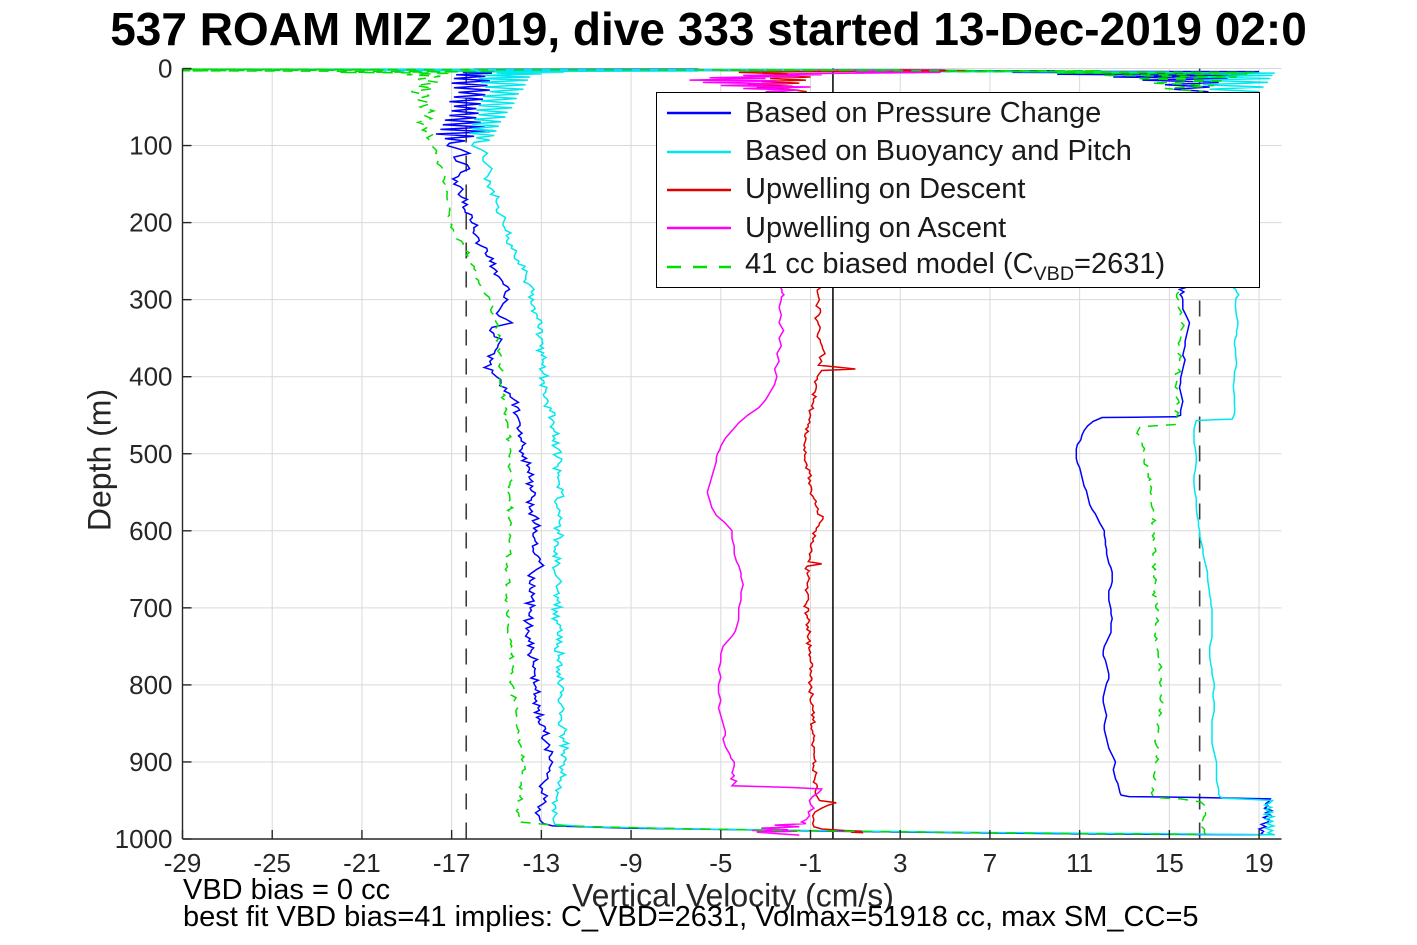 The height and width of the screenshot is (945, 1417). Describe the element at coordinates (165, 69) in the screenshot. I see `svg-text: 0` at that location.